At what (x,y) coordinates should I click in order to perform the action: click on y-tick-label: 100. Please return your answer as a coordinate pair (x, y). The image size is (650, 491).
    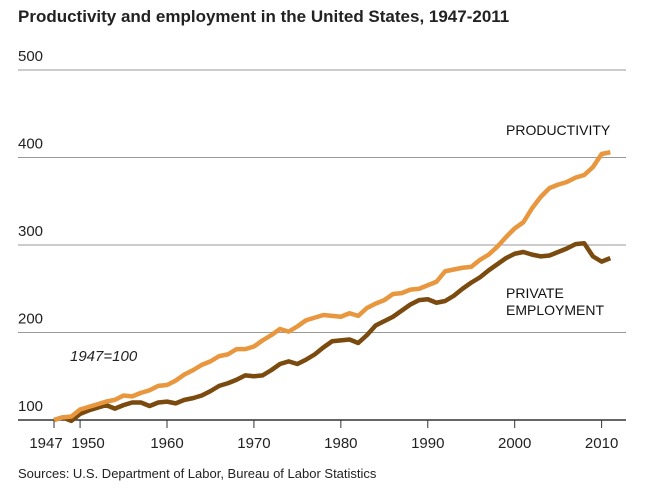
    Looking at the image, I should click on (30, 406).